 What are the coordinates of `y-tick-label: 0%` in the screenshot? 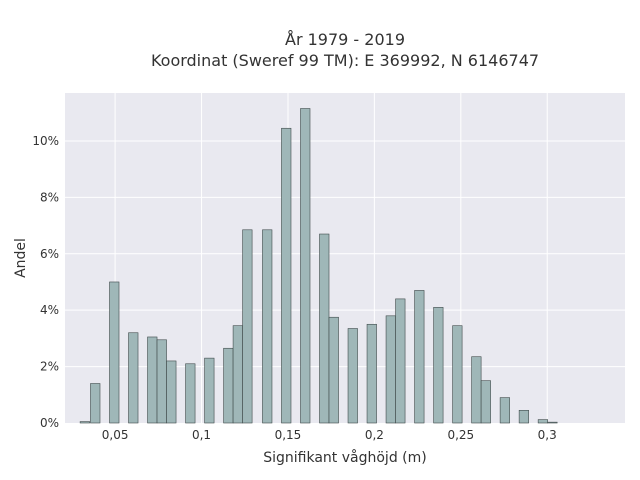 It's located at (49, 423).